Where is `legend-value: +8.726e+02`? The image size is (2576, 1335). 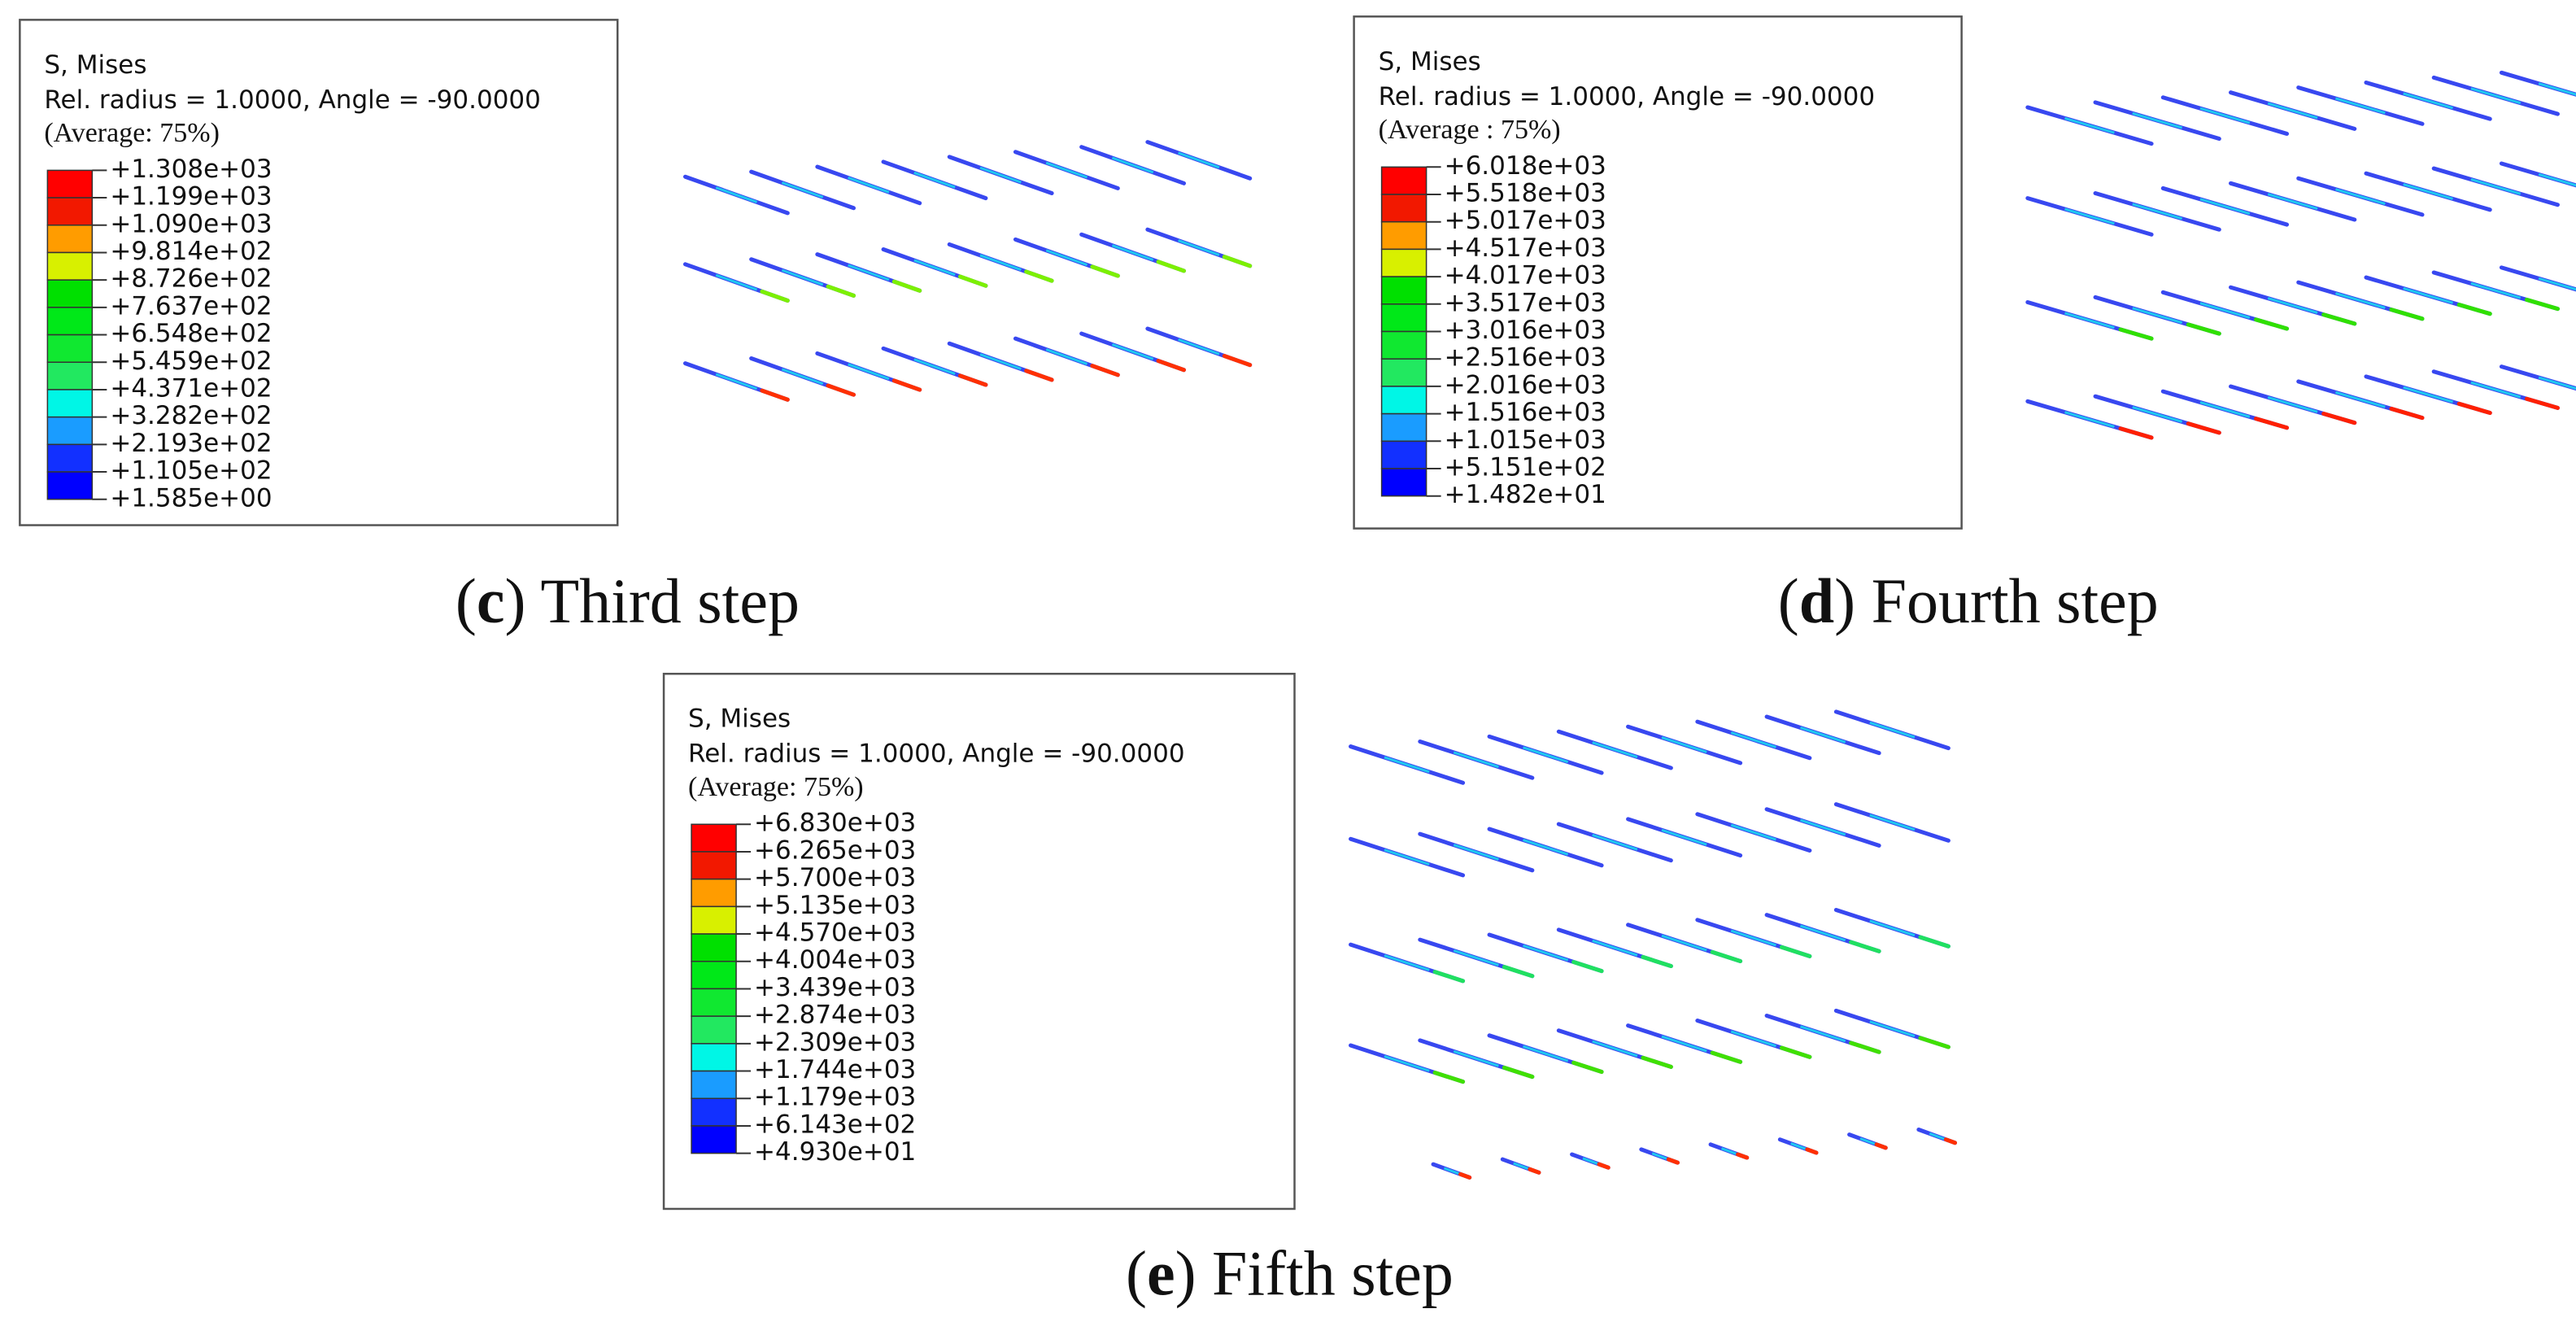 legend-value: +8.726e+02 is located at coordinates (191, 279).